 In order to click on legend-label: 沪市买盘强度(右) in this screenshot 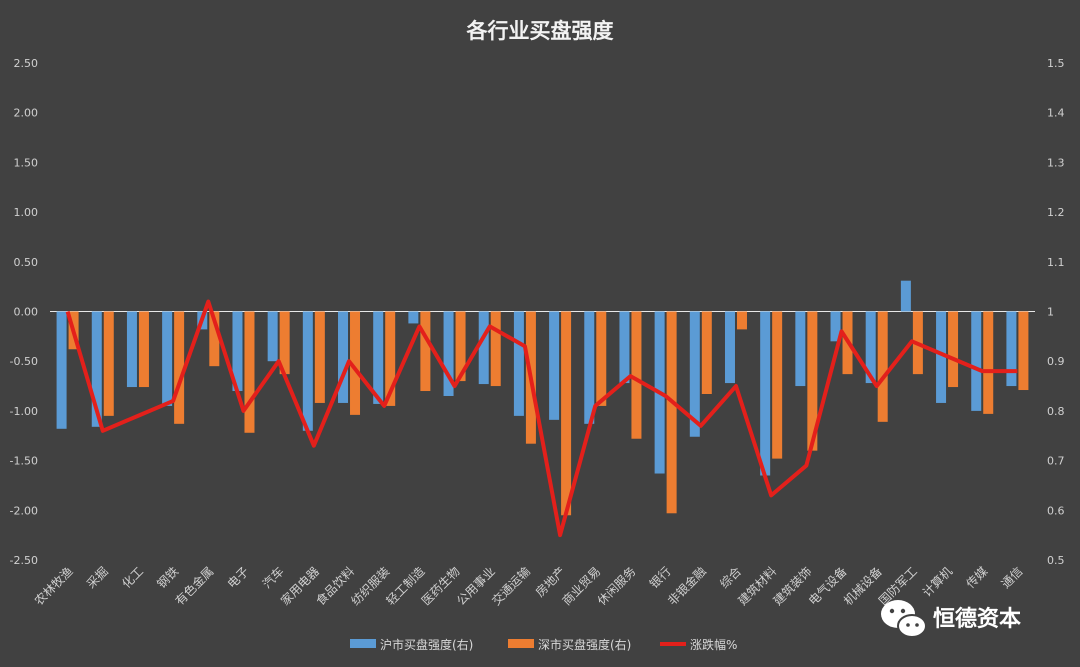, I will do `click(426, 644)`.